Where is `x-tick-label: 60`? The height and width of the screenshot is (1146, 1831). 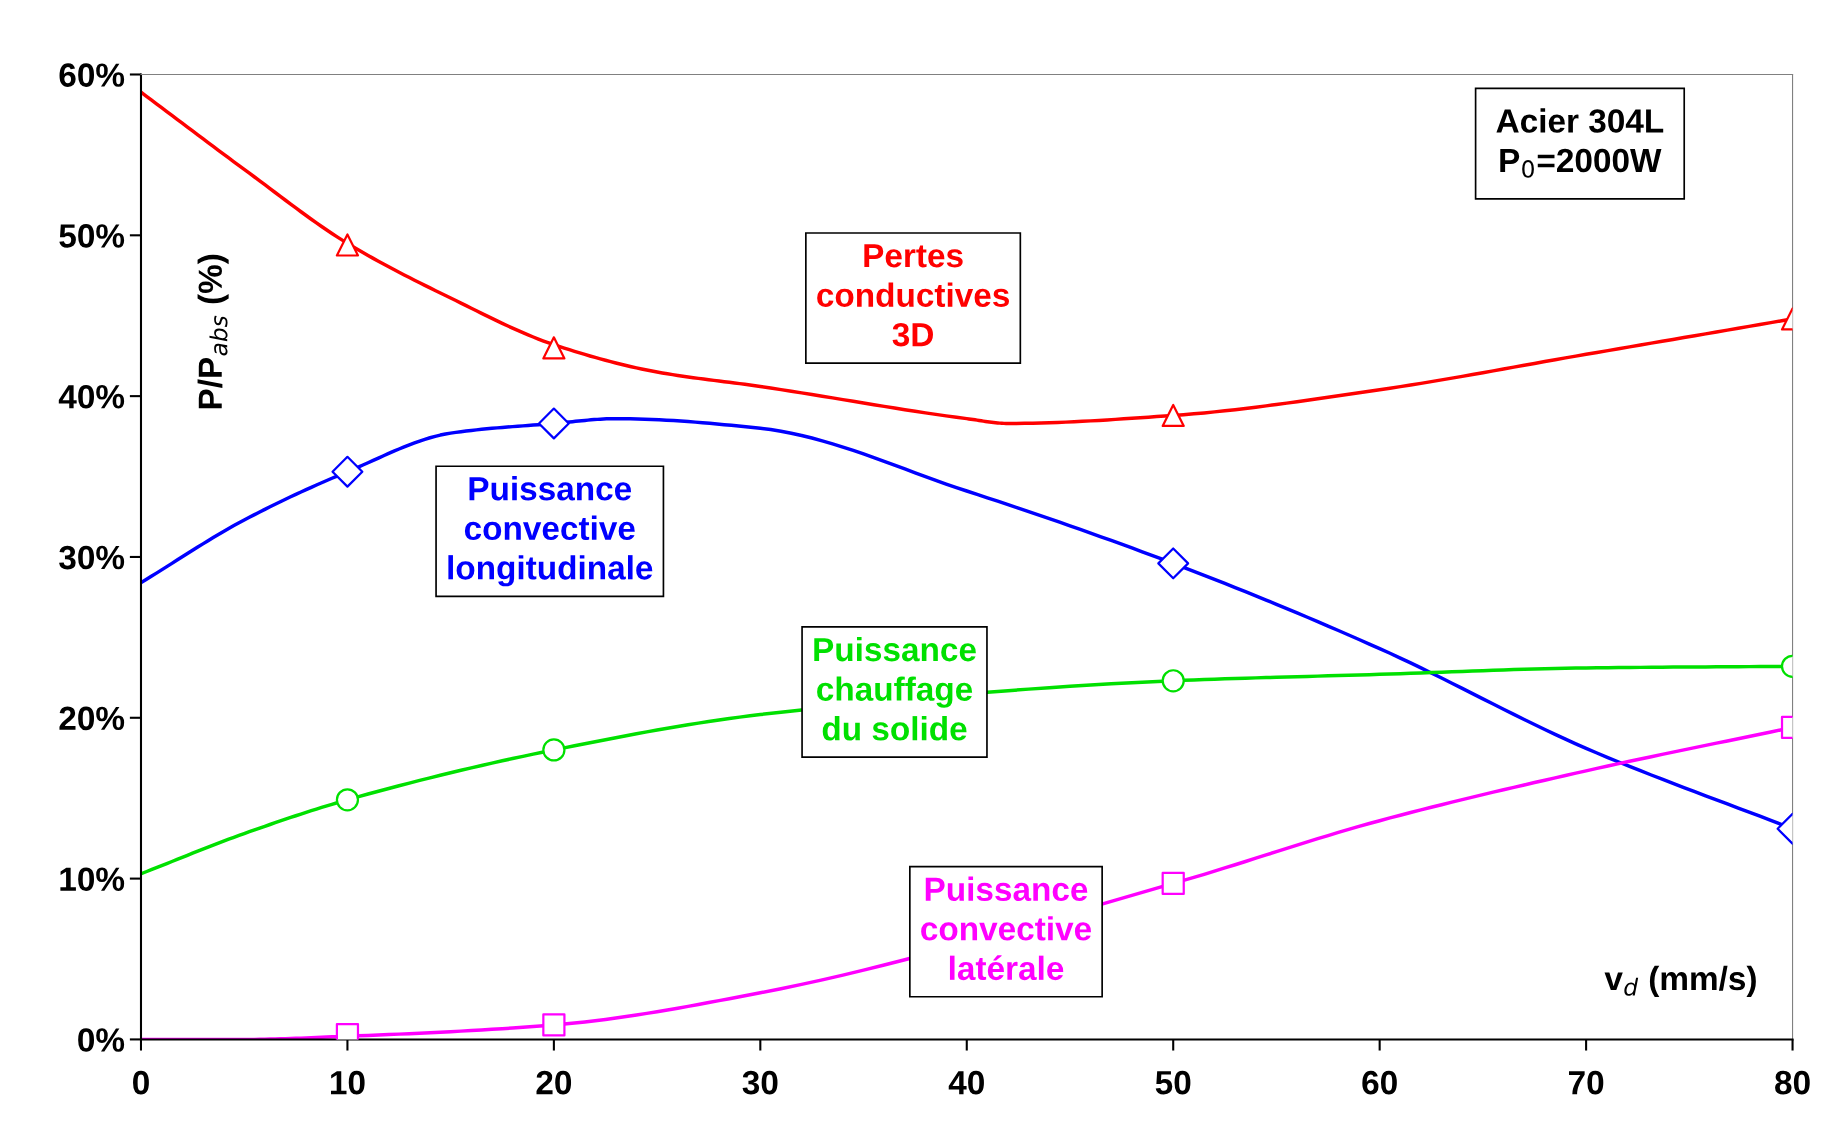
x-tick-label: 60 is located at coordinates (1379, 1082).